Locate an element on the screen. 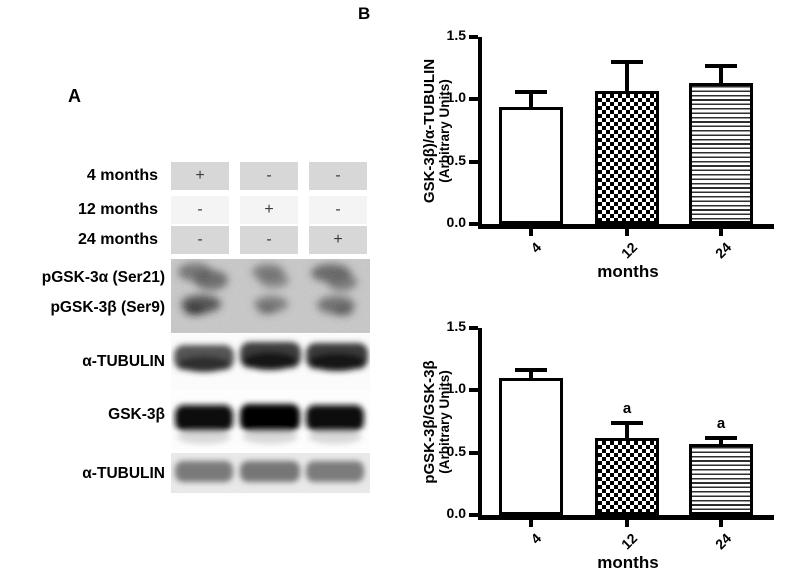  y-axis-title-line1: pGSK-3β/GSK-3β is located at coordinates (429, 421).